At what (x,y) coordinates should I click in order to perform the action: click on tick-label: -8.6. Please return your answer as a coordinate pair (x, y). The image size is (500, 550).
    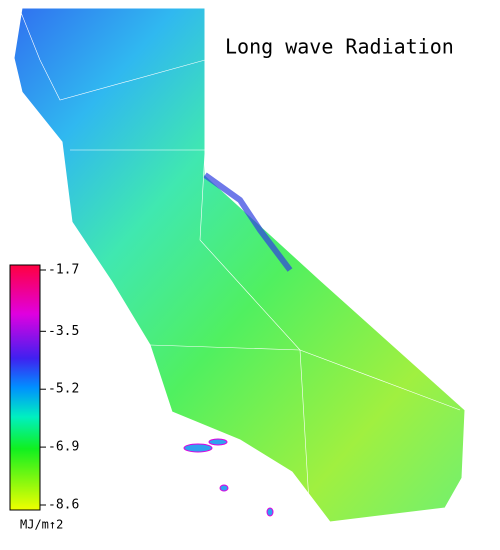
    Looking at the image, I should click on (63, 505).